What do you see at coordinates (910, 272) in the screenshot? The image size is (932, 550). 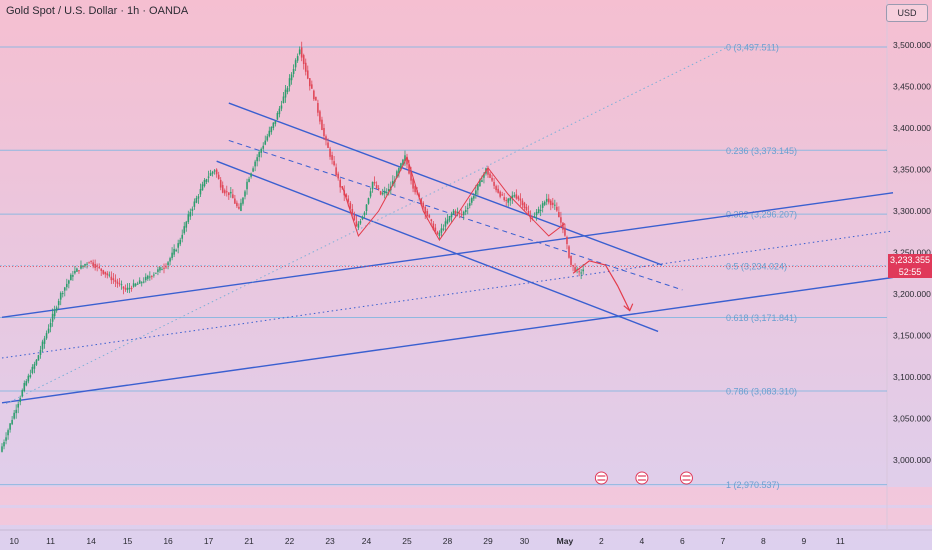 I see `bar-countdown: 52:55` at bounding box center [910, 272].